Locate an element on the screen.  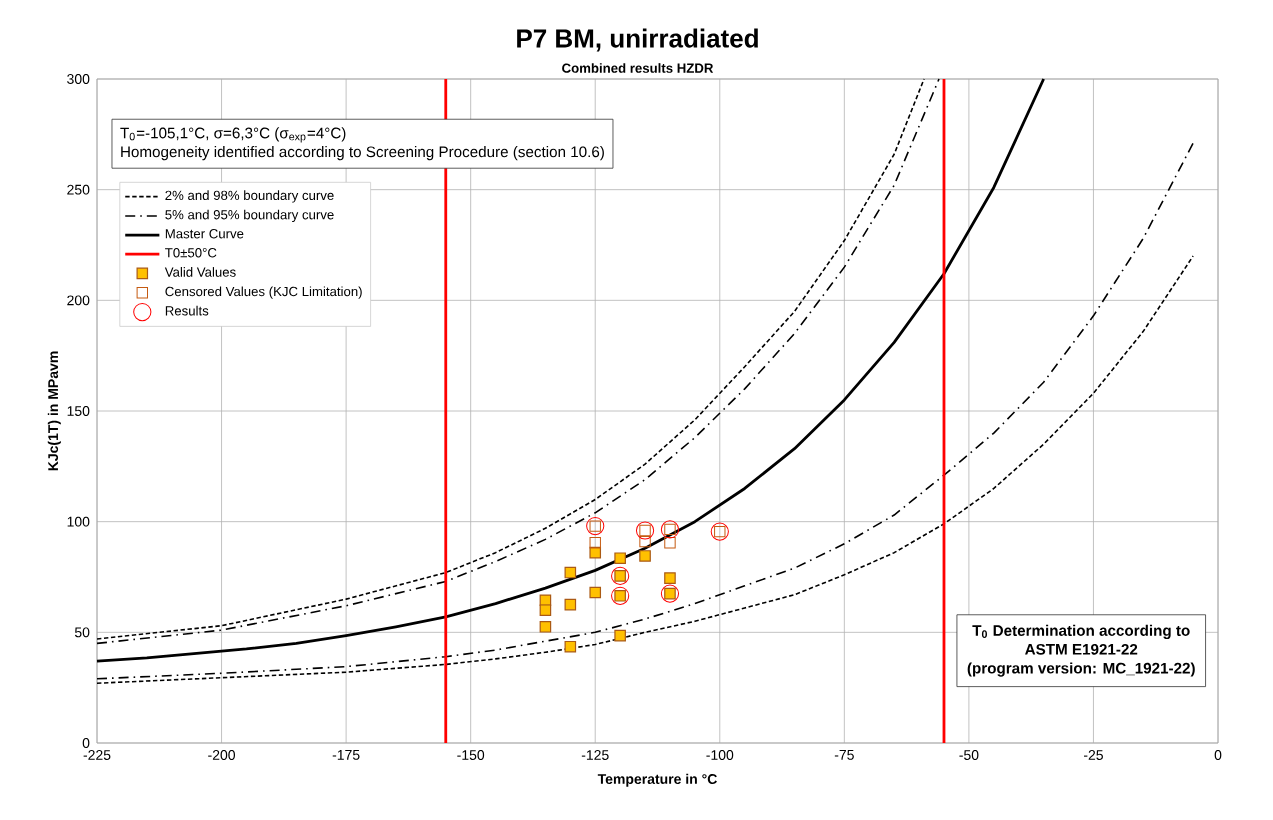
legend-label: Master Curve is located at coordinates (204, 234).